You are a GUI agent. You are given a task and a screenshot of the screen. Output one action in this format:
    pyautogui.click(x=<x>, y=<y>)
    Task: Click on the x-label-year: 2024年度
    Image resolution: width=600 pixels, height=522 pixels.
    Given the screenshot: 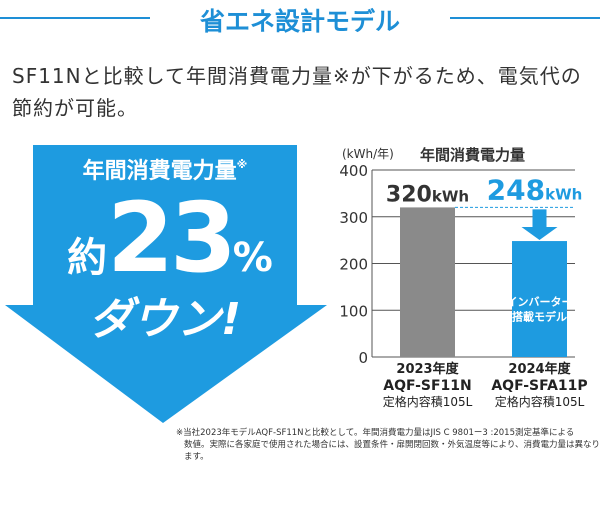 What is the action you would take?
    pyautogui.click(x=539, y=369)
    